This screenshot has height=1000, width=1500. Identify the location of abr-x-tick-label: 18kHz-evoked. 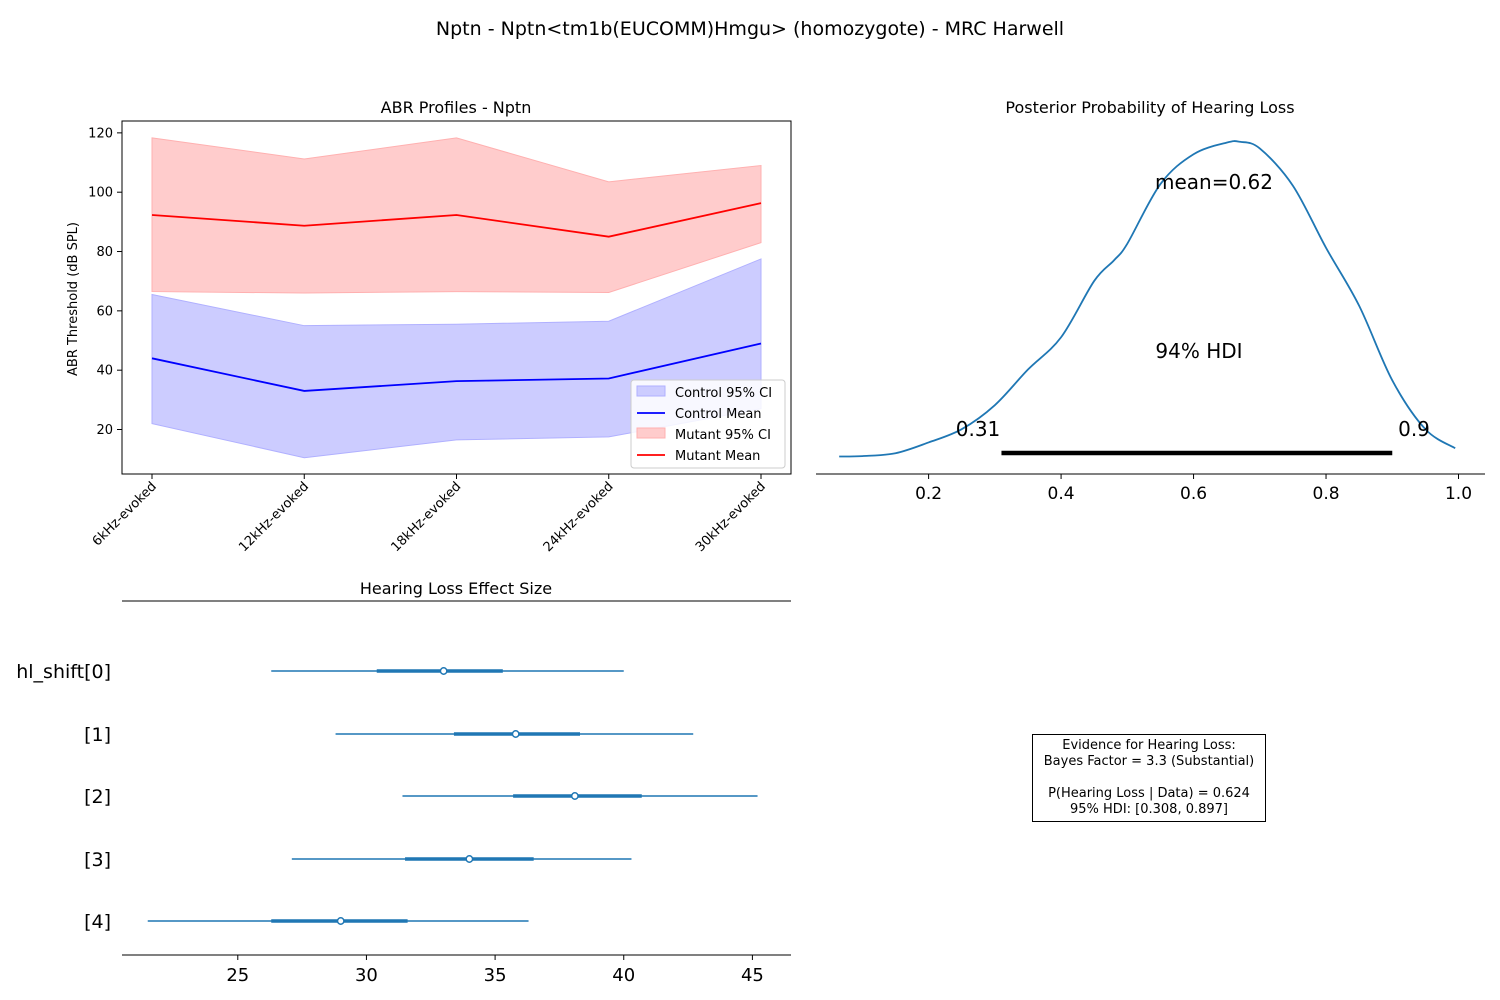
(426, 517).